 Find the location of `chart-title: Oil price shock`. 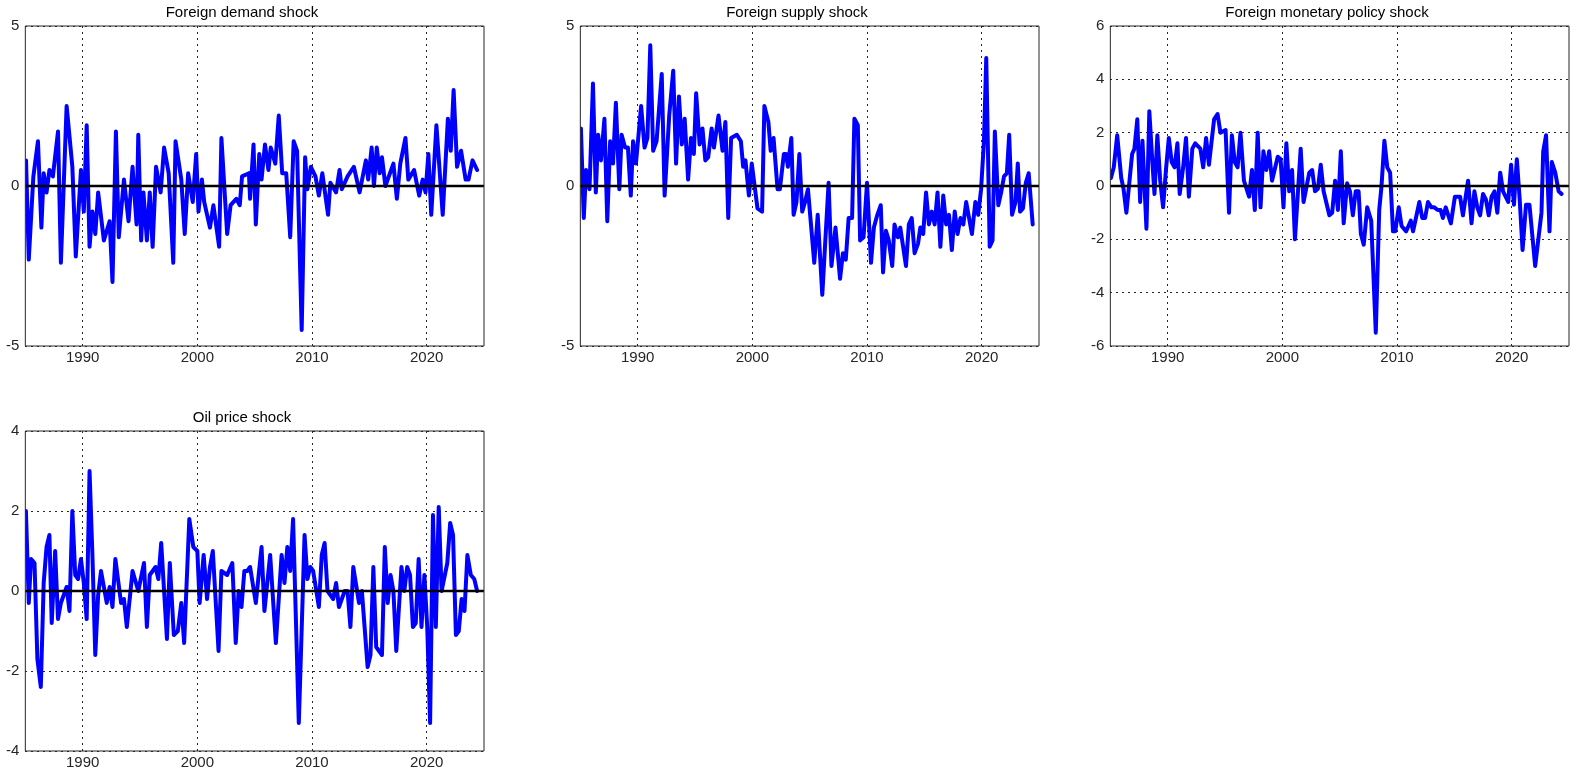

chart-title: Oil price shock is located at coordinates (242, 417).